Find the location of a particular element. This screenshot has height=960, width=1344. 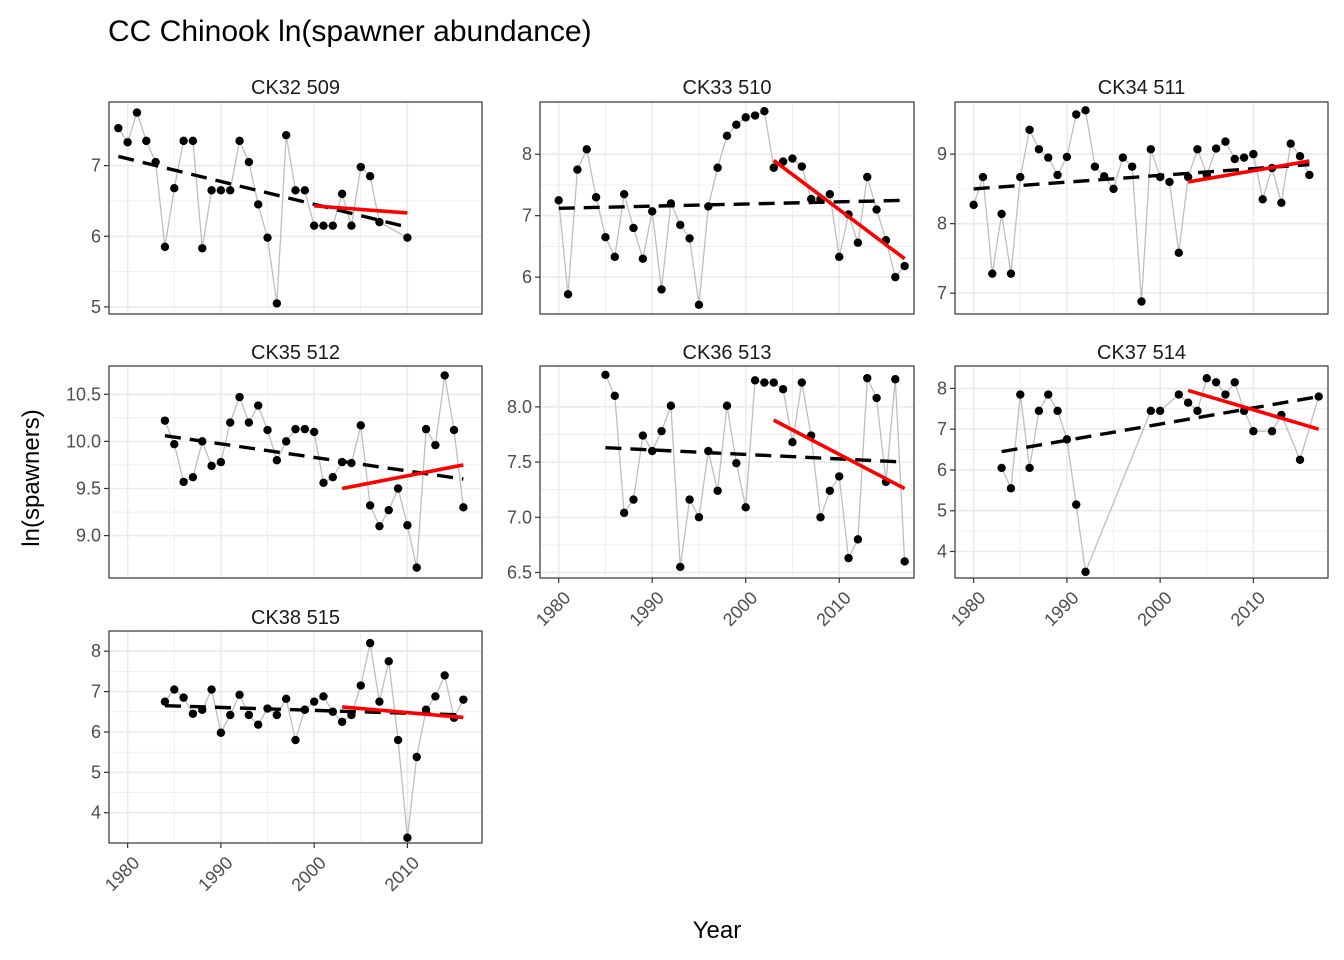

y-tick-label: 7.0 is located at coordinates (519, 517).